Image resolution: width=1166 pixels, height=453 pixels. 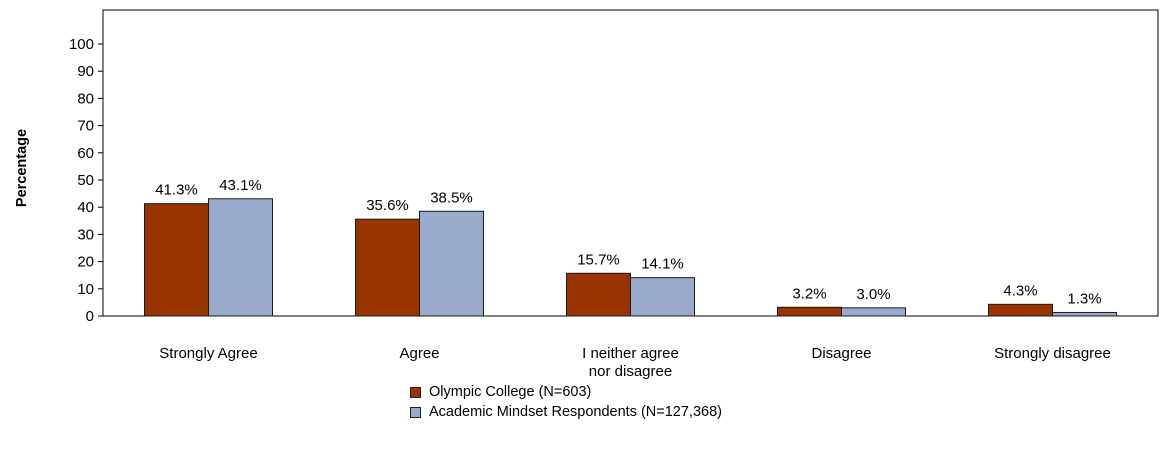 What do you see at coordinates (841, 353) in the screenshot?
I see `x-category-label: Disagree` at bounding box center [841, 353].